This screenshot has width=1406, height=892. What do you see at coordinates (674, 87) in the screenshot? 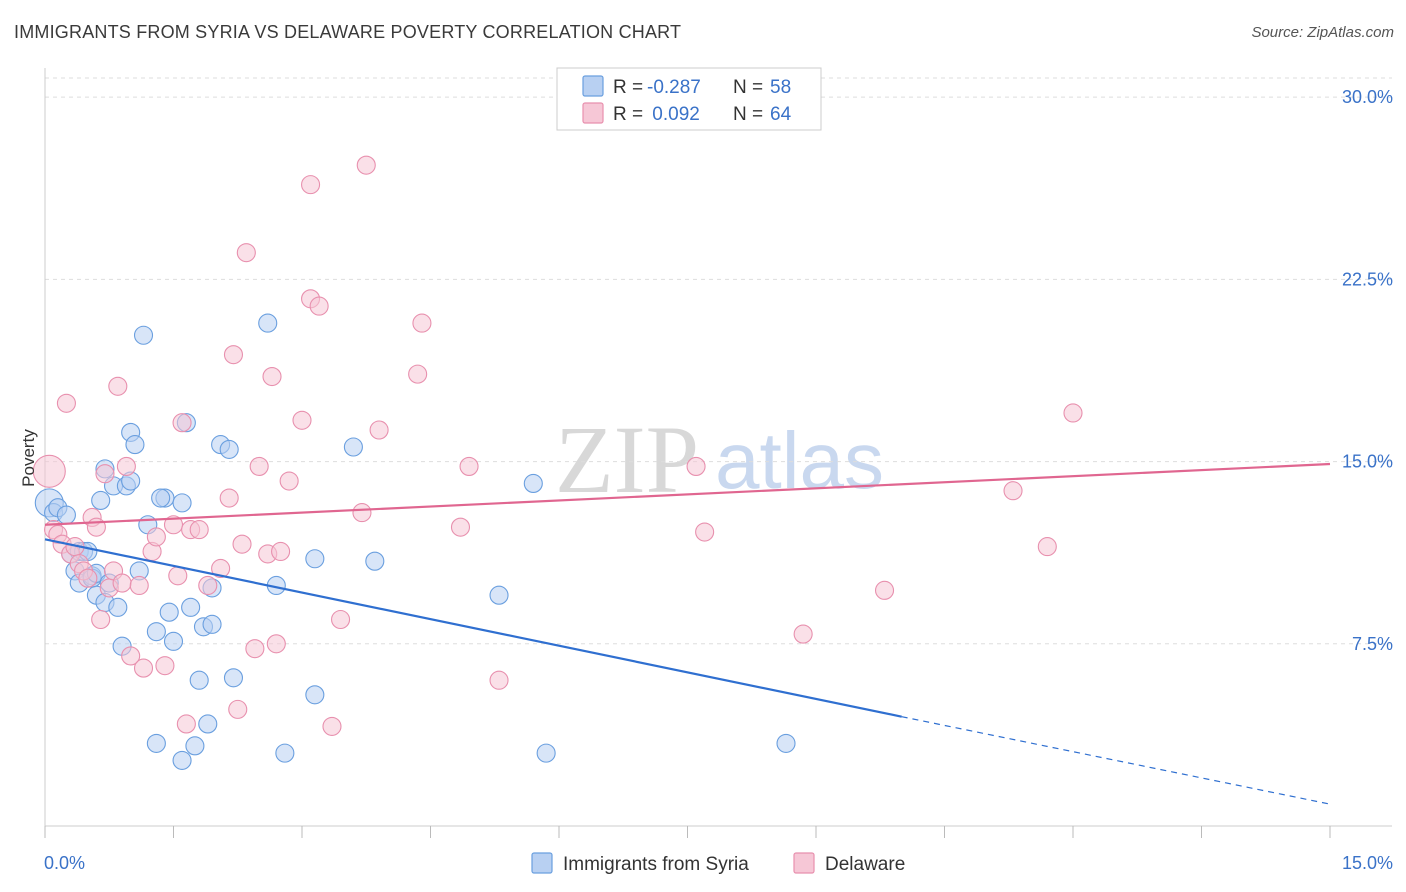
I see `legend-r-value-blue: -0.287` at bounding box center [674, 87].